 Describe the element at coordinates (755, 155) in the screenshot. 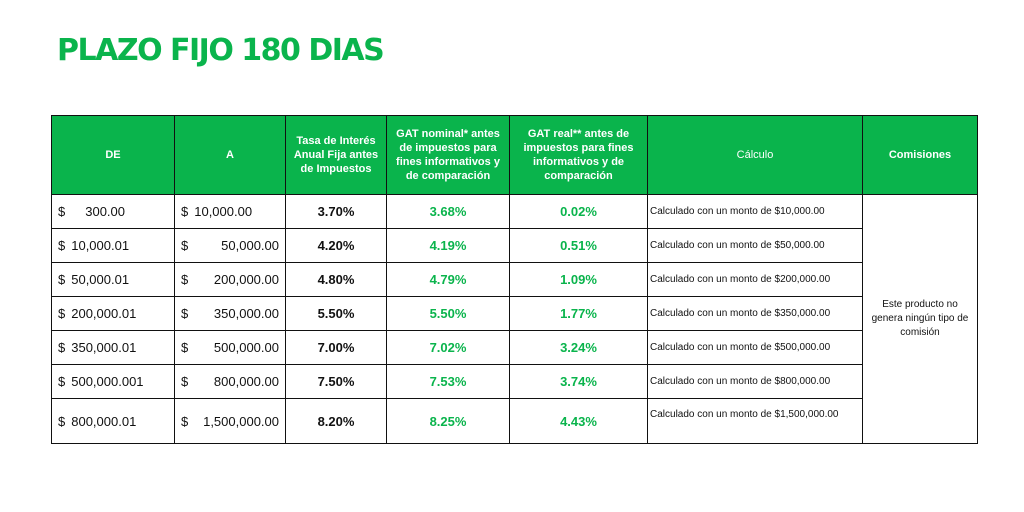

I see `header-calculo: Cálculo` at that location.